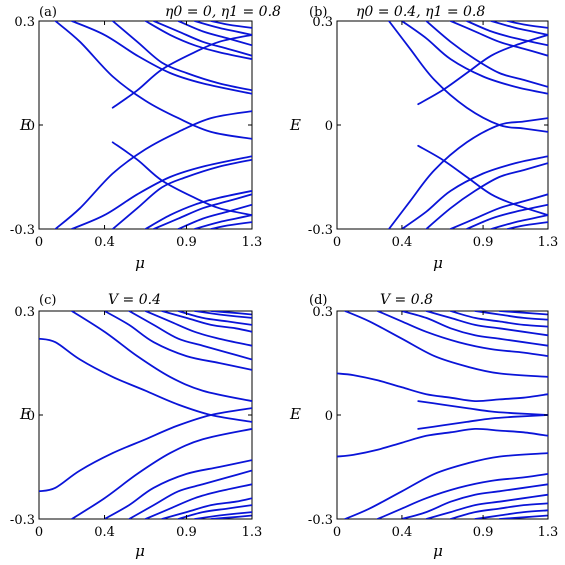 The image size is (565, 565). What do you see at coordinates (47, 300) in the screenshot?
I see `panel-label: (c)` at bounding box center [47, 300].